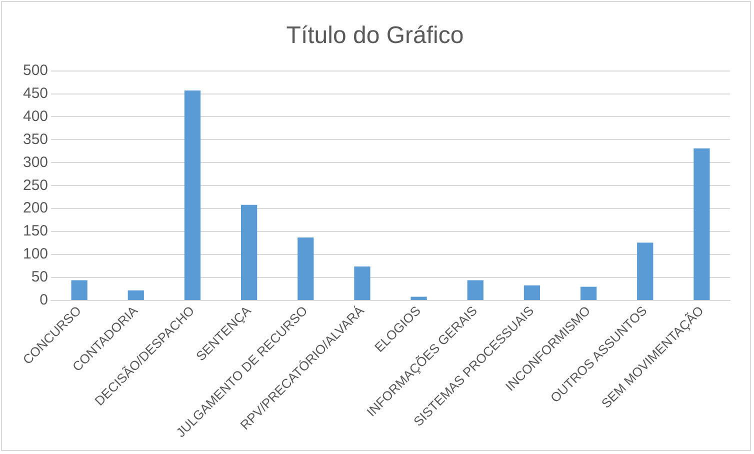 The image size is (754, 454). I want to click on y-tick-label: 200, so click(35, 208).